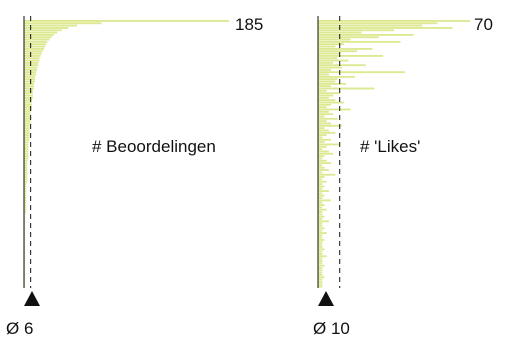  Describe the element at coordinates (154, 146) in the screenshot. I see `panel-title-beoordelingen: # Beoordelingen` at that location.